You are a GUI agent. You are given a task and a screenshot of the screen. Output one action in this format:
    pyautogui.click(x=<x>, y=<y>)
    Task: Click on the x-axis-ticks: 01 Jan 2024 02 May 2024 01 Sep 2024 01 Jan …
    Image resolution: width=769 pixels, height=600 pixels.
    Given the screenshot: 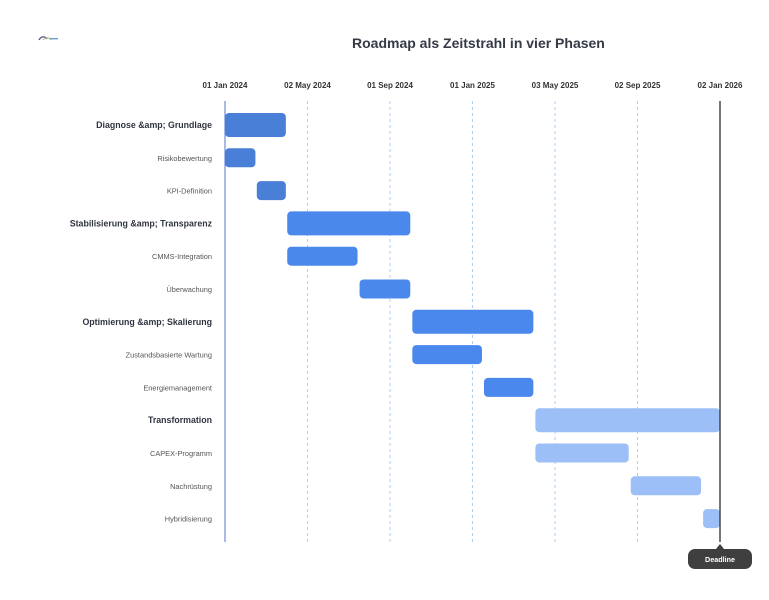 What is the action you would take?
    pyautogui.click(x=473, y=85)
    